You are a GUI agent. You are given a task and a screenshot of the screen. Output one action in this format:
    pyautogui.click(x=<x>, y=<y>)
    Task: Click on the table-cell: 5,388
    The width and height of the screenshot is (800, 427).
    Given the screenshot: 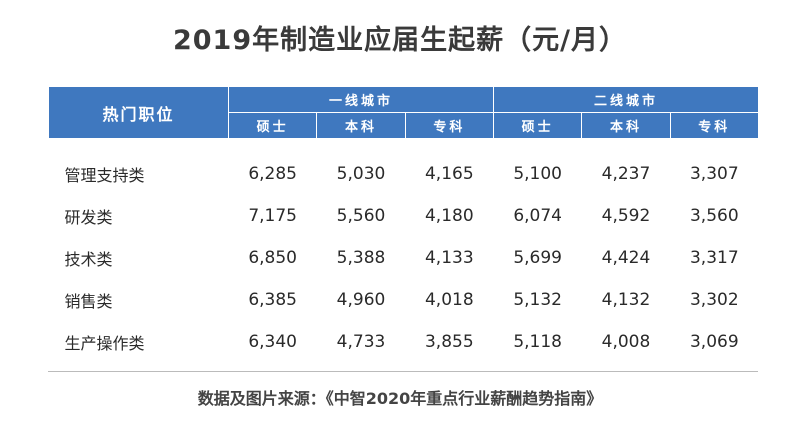 What is the action you would take?
    pyautogui.click(x=361, y=258)
    